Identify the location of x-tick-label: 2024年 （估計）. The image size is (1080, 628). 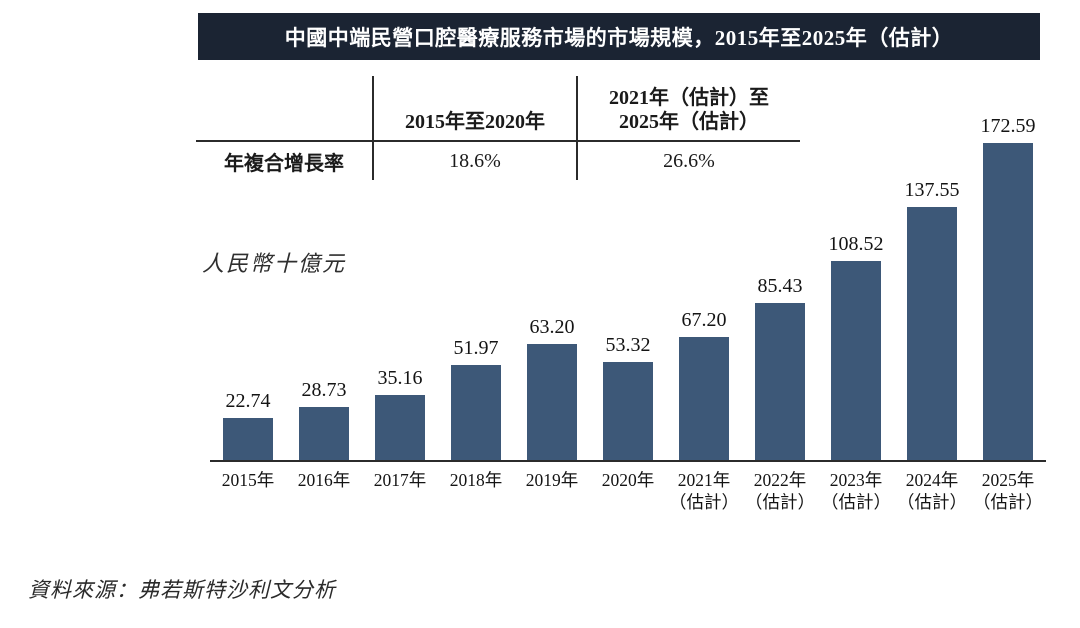
(932, 491).